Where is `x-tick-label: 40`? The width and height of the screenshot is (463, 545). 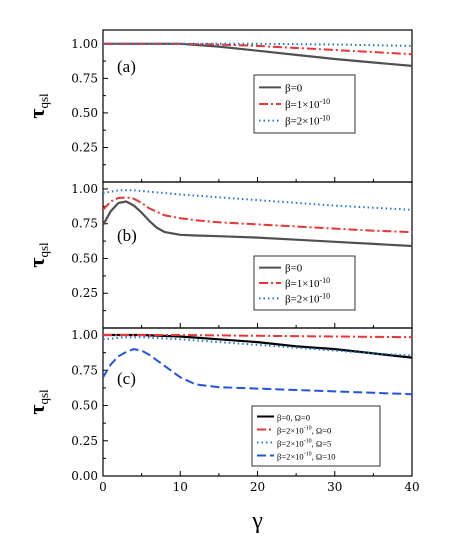 x-tick-label: 40 is located at coordinates (411, 487).